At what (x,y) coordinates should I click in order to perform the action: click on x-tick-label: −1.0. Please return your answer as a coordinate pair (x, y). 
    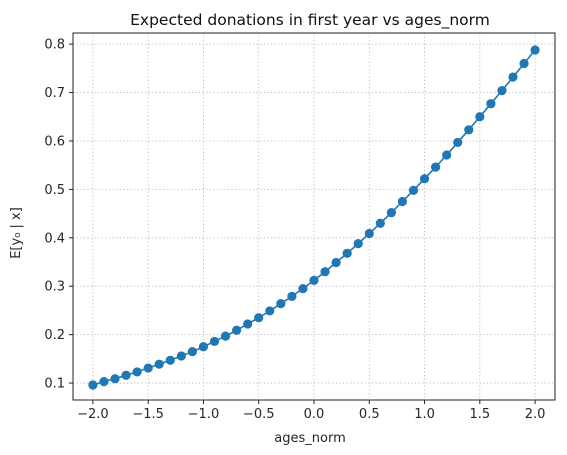
    Looking at the image, I should click on (204, 414).